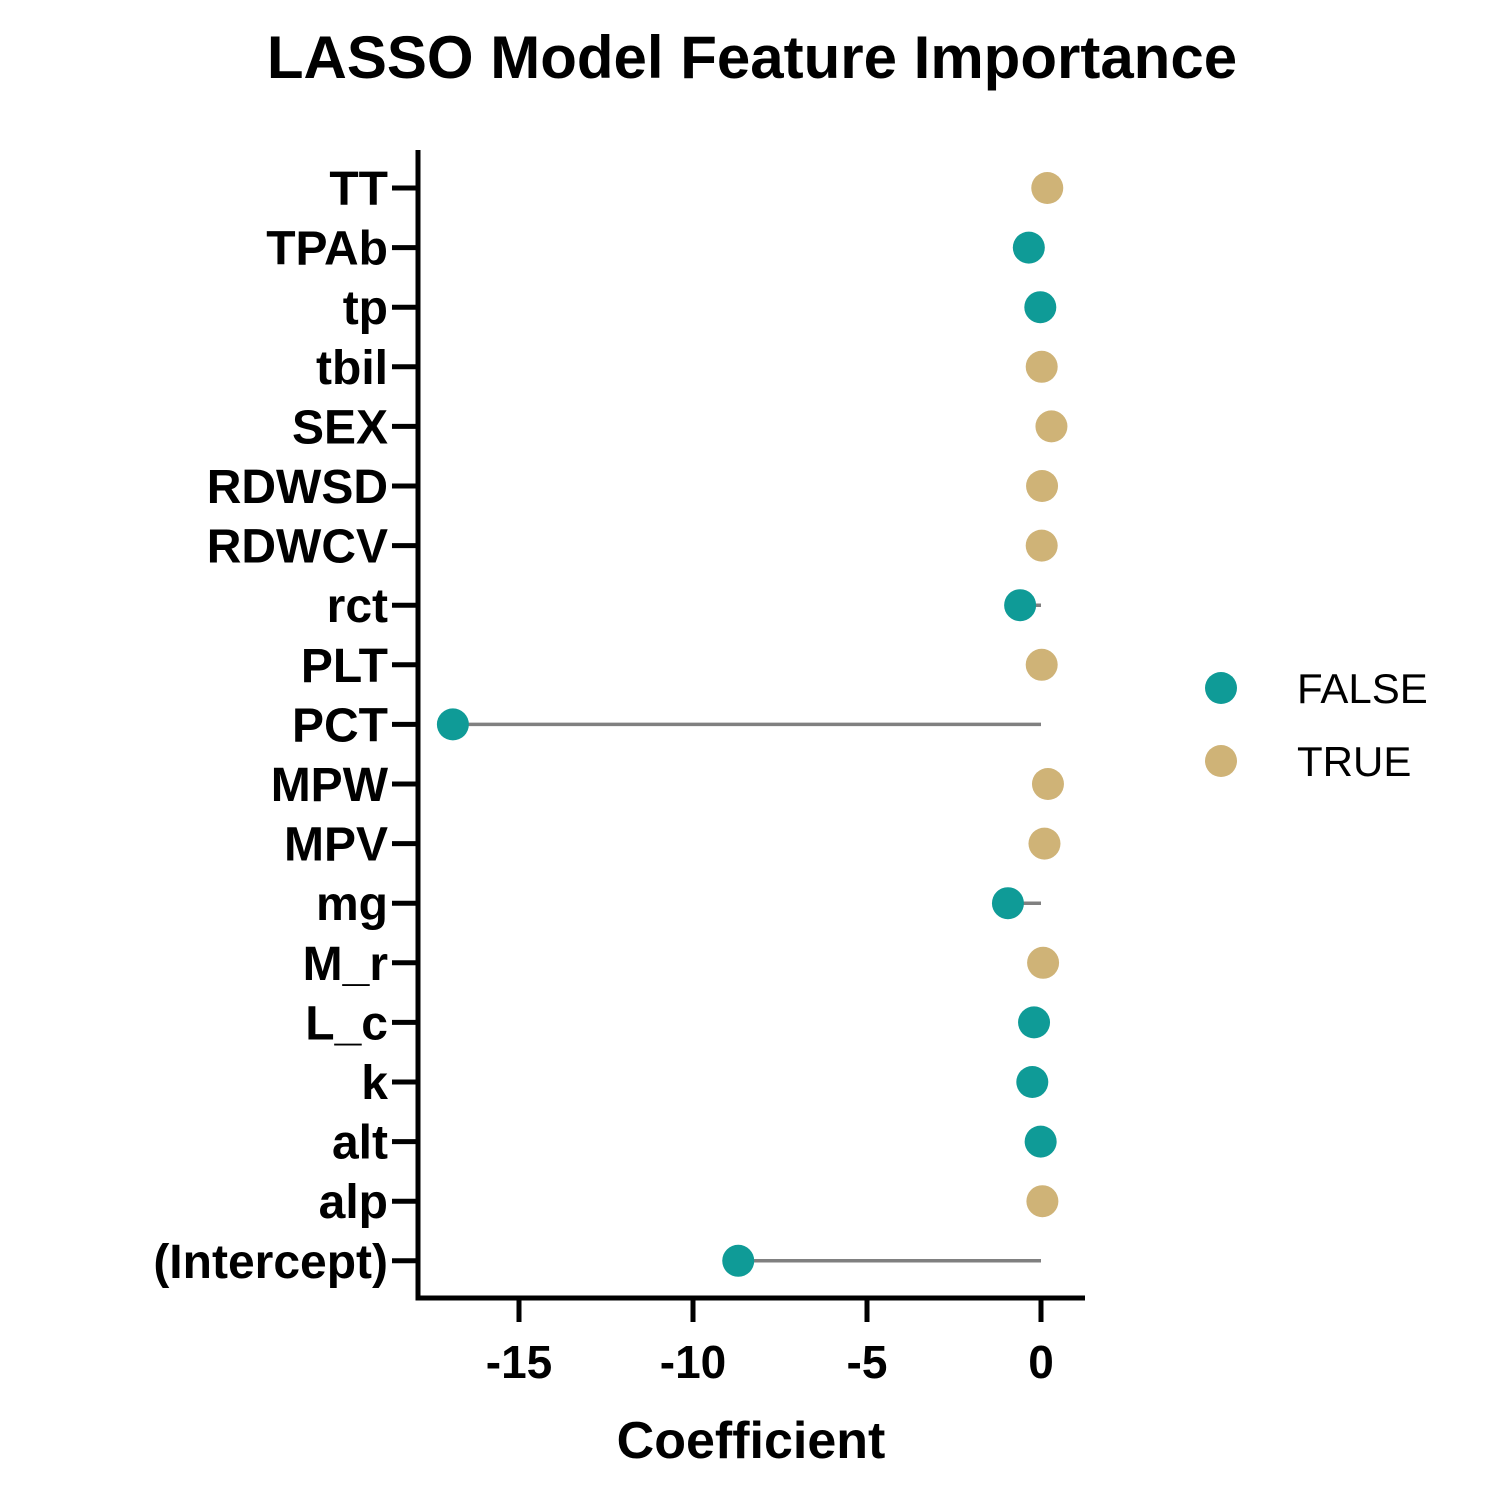  I want to click on y-tick-label-pct: PCT, so click(340, 725).